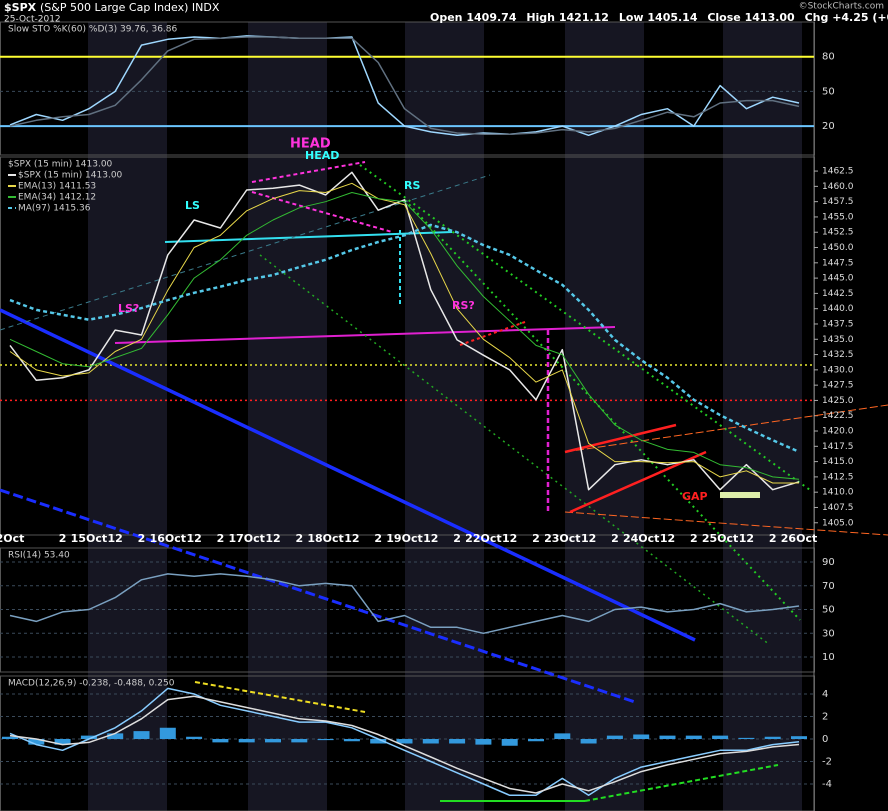 The width and height of the screenshot is (888, 811). I want to click on quote-value: 1421.12, so click(584, 17).